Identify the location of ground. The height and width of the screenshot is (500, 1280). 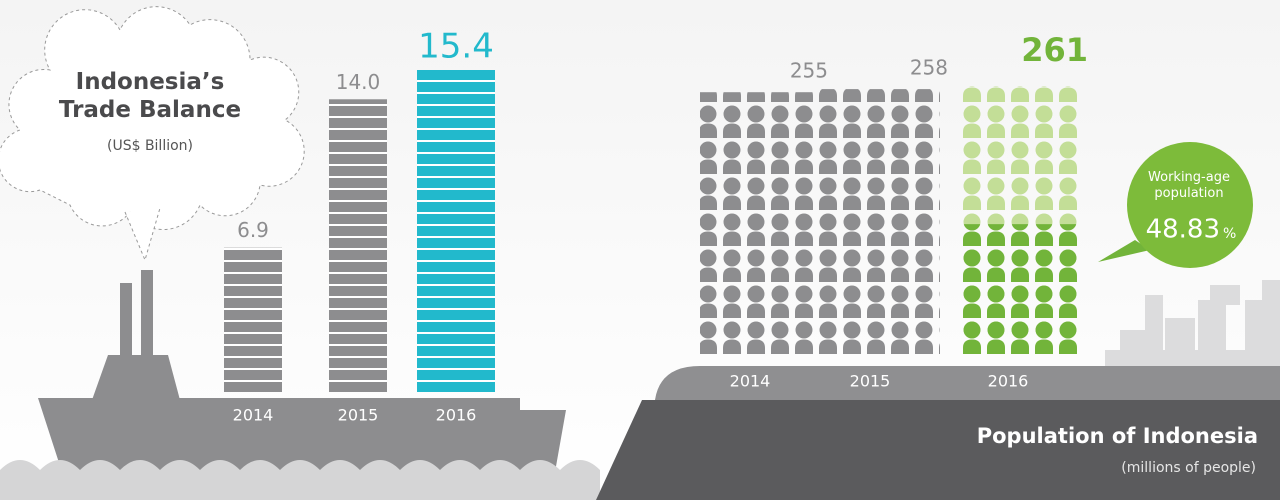
(967, 384).